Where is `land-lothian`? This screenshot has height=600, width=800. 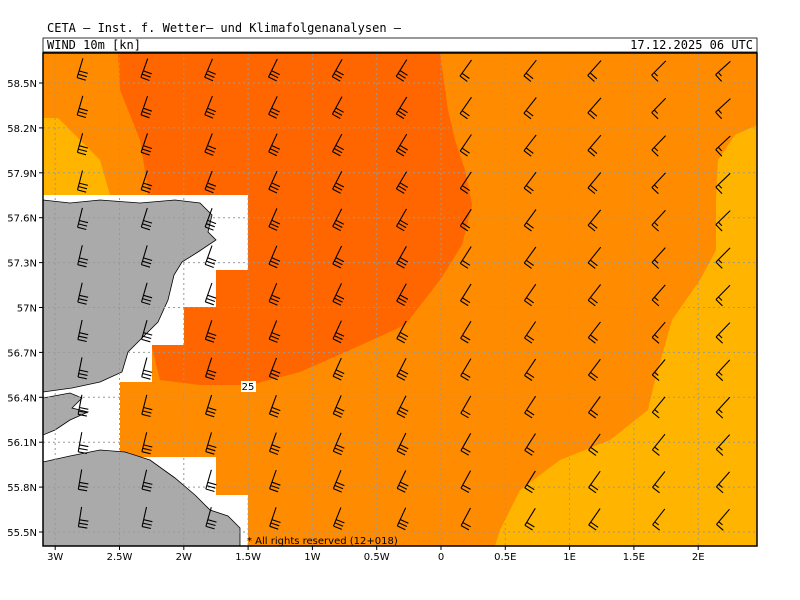
land-lothian is located at coordinates (142, 497).